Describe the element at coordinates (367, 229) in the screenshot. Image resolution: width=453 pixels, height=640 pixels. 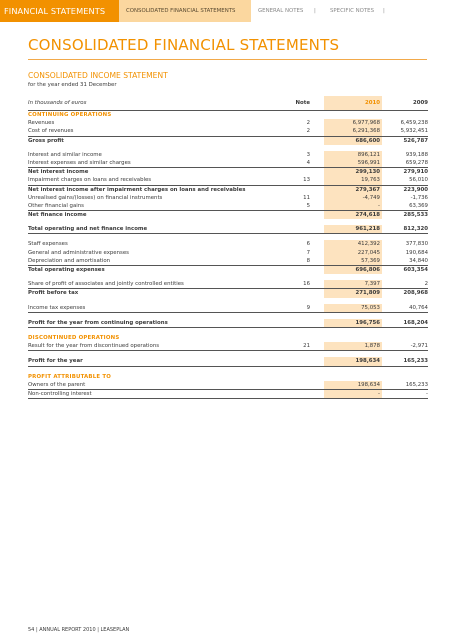
I see `row-value-2010: 961,218` at that location.